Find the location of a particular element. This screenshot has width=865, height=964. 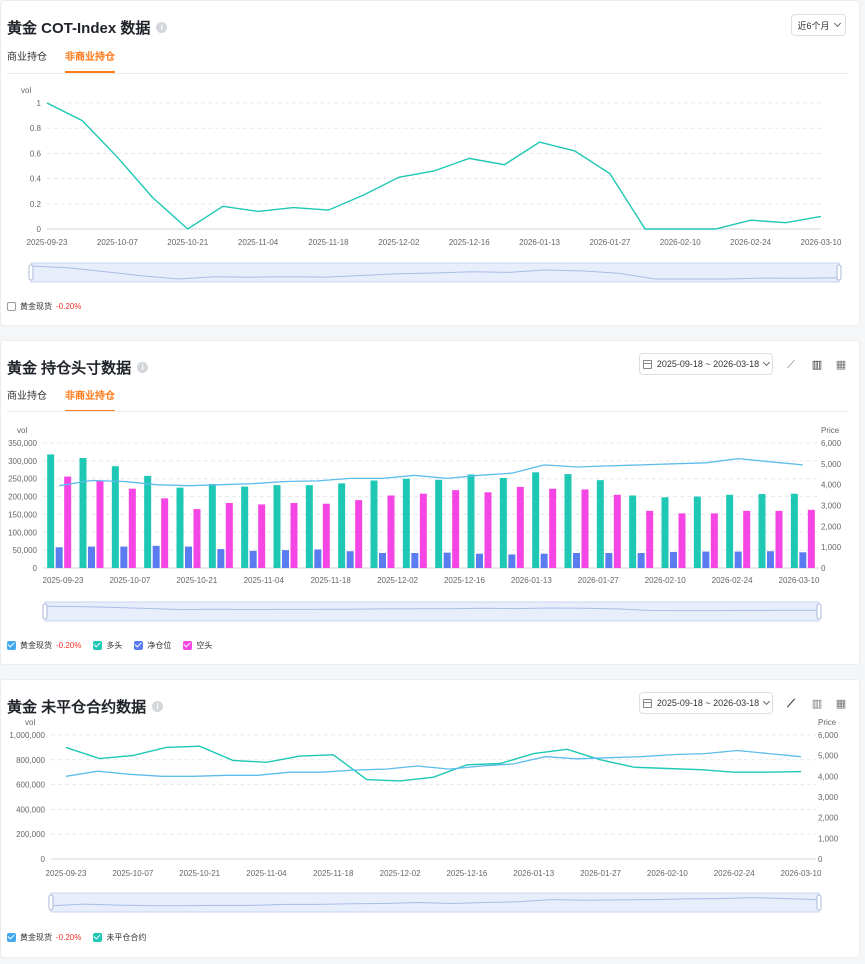

y2-tick-label: 4,000 is located at coordinates (828, 776).